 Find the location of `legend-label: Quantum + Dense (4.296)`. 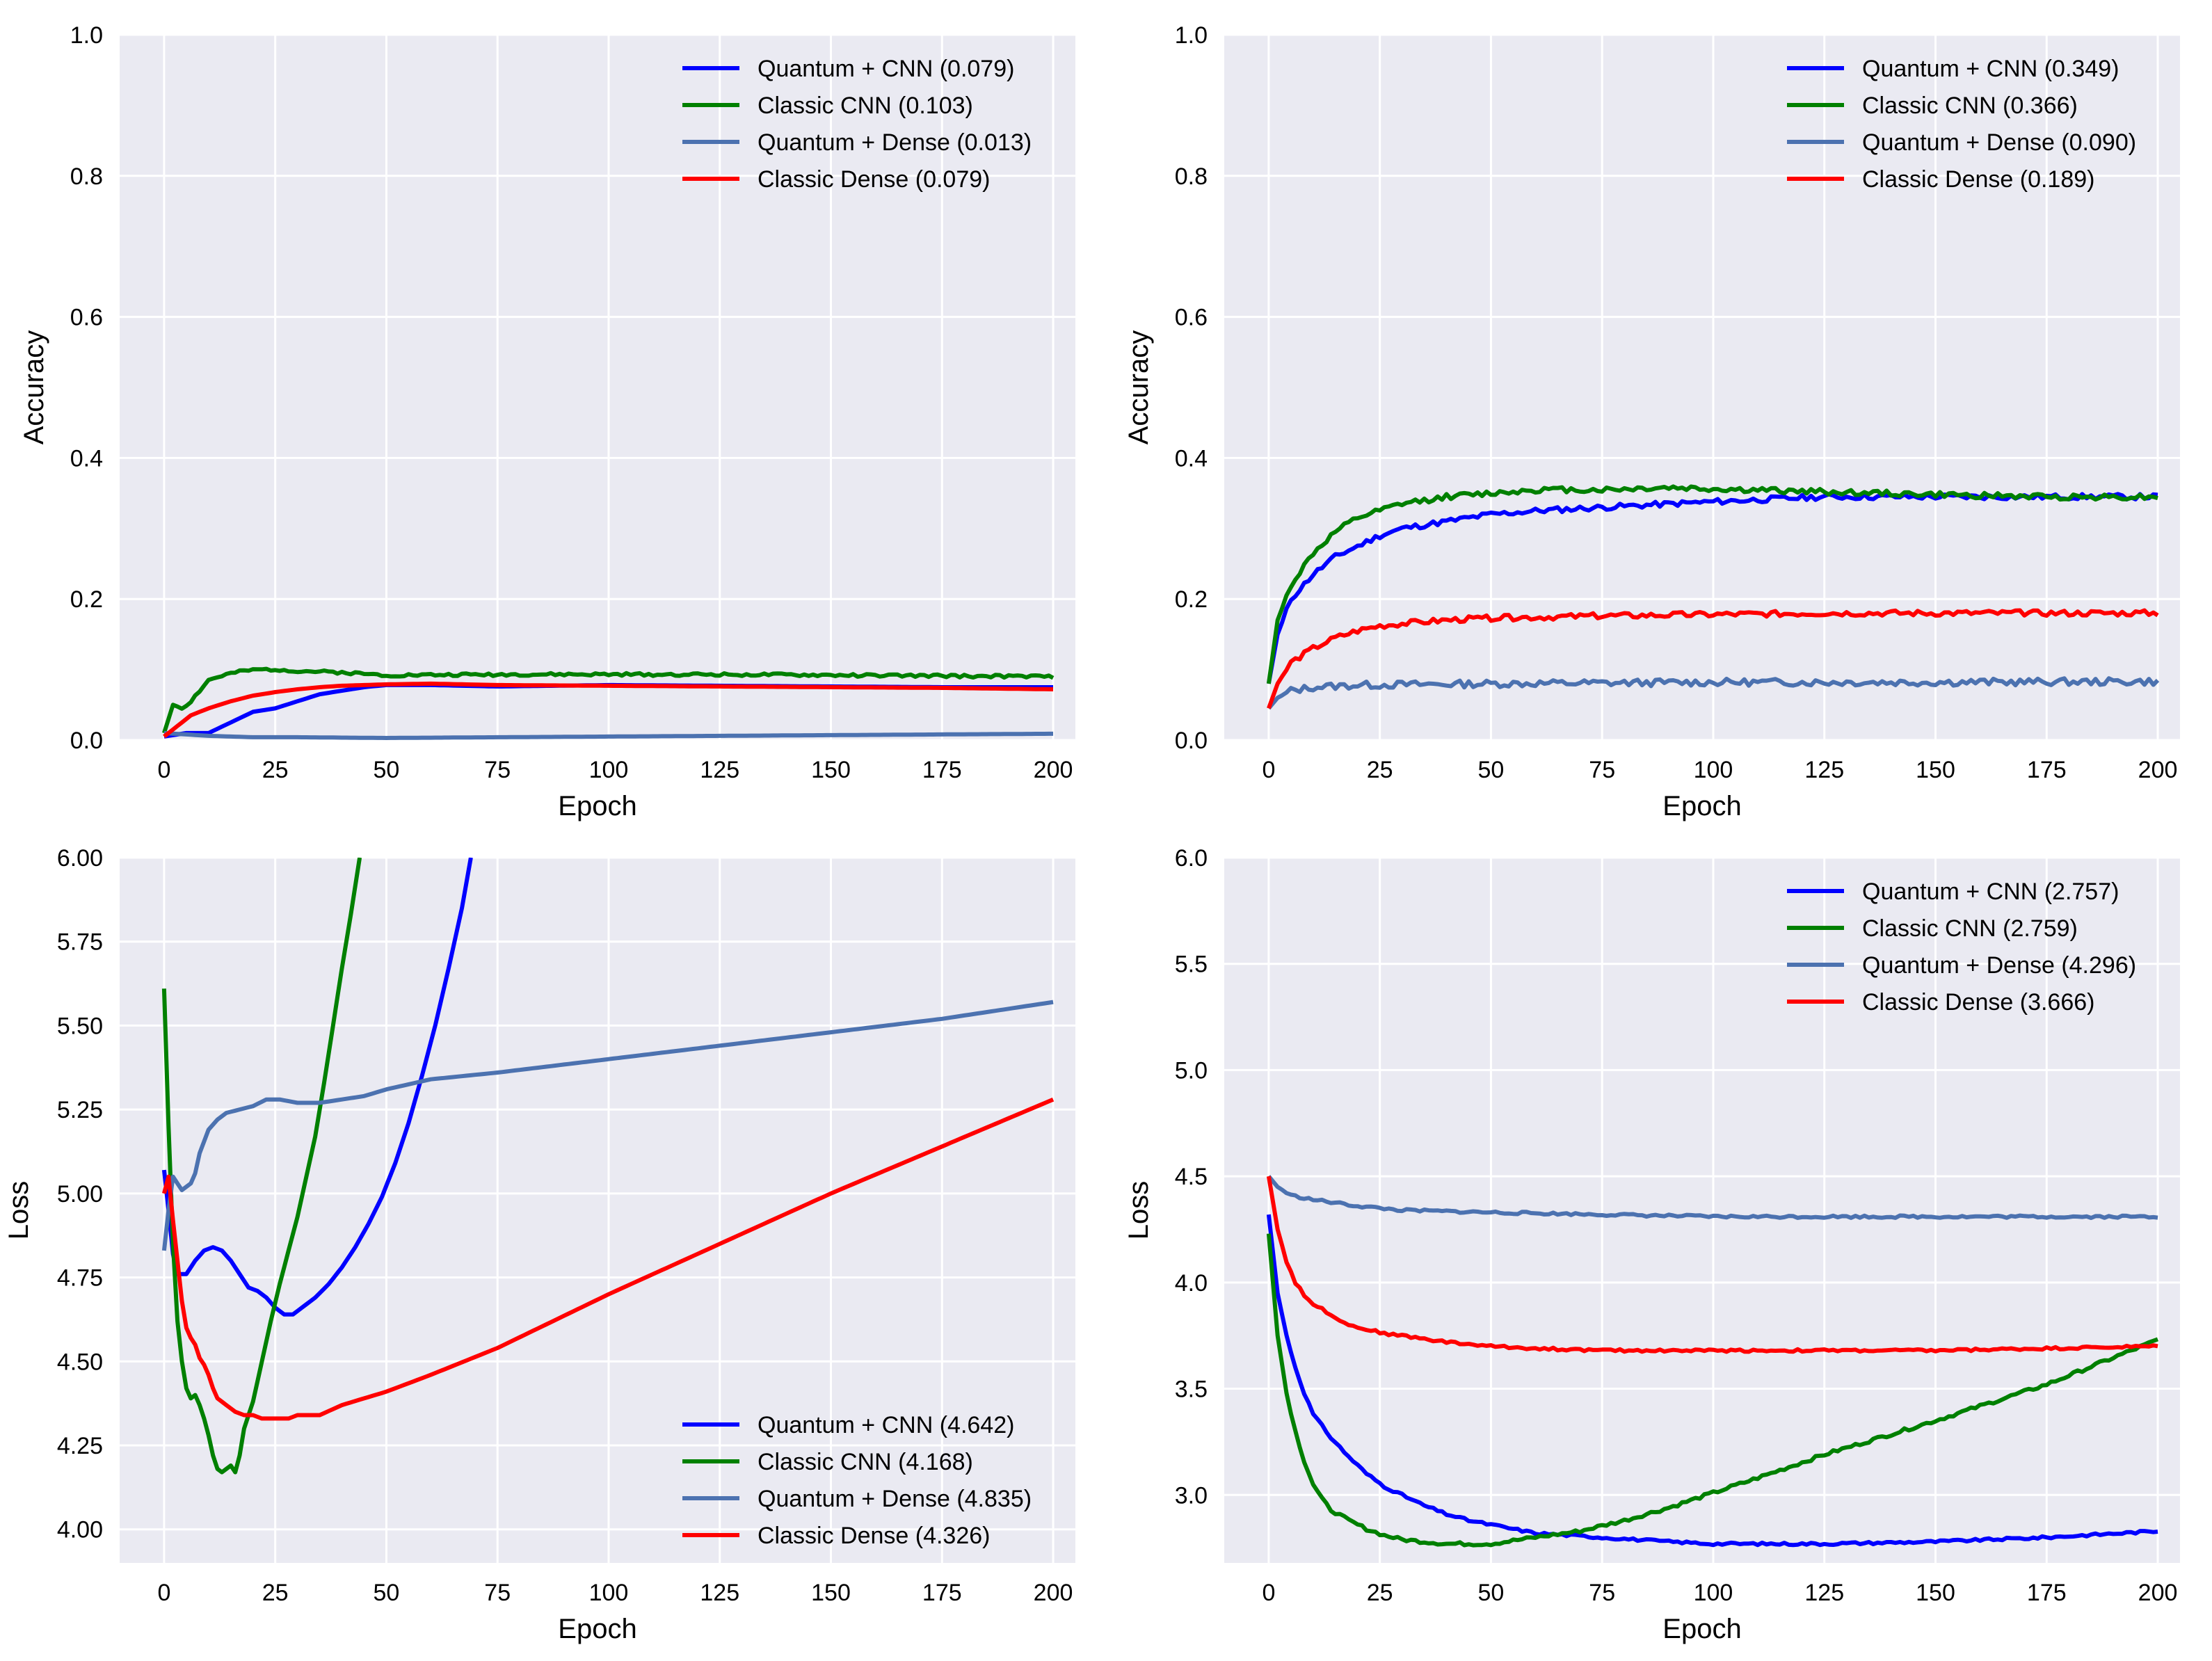

legend-label: Quantum + Dense (4.296) is located at coordinates (1999, 965).